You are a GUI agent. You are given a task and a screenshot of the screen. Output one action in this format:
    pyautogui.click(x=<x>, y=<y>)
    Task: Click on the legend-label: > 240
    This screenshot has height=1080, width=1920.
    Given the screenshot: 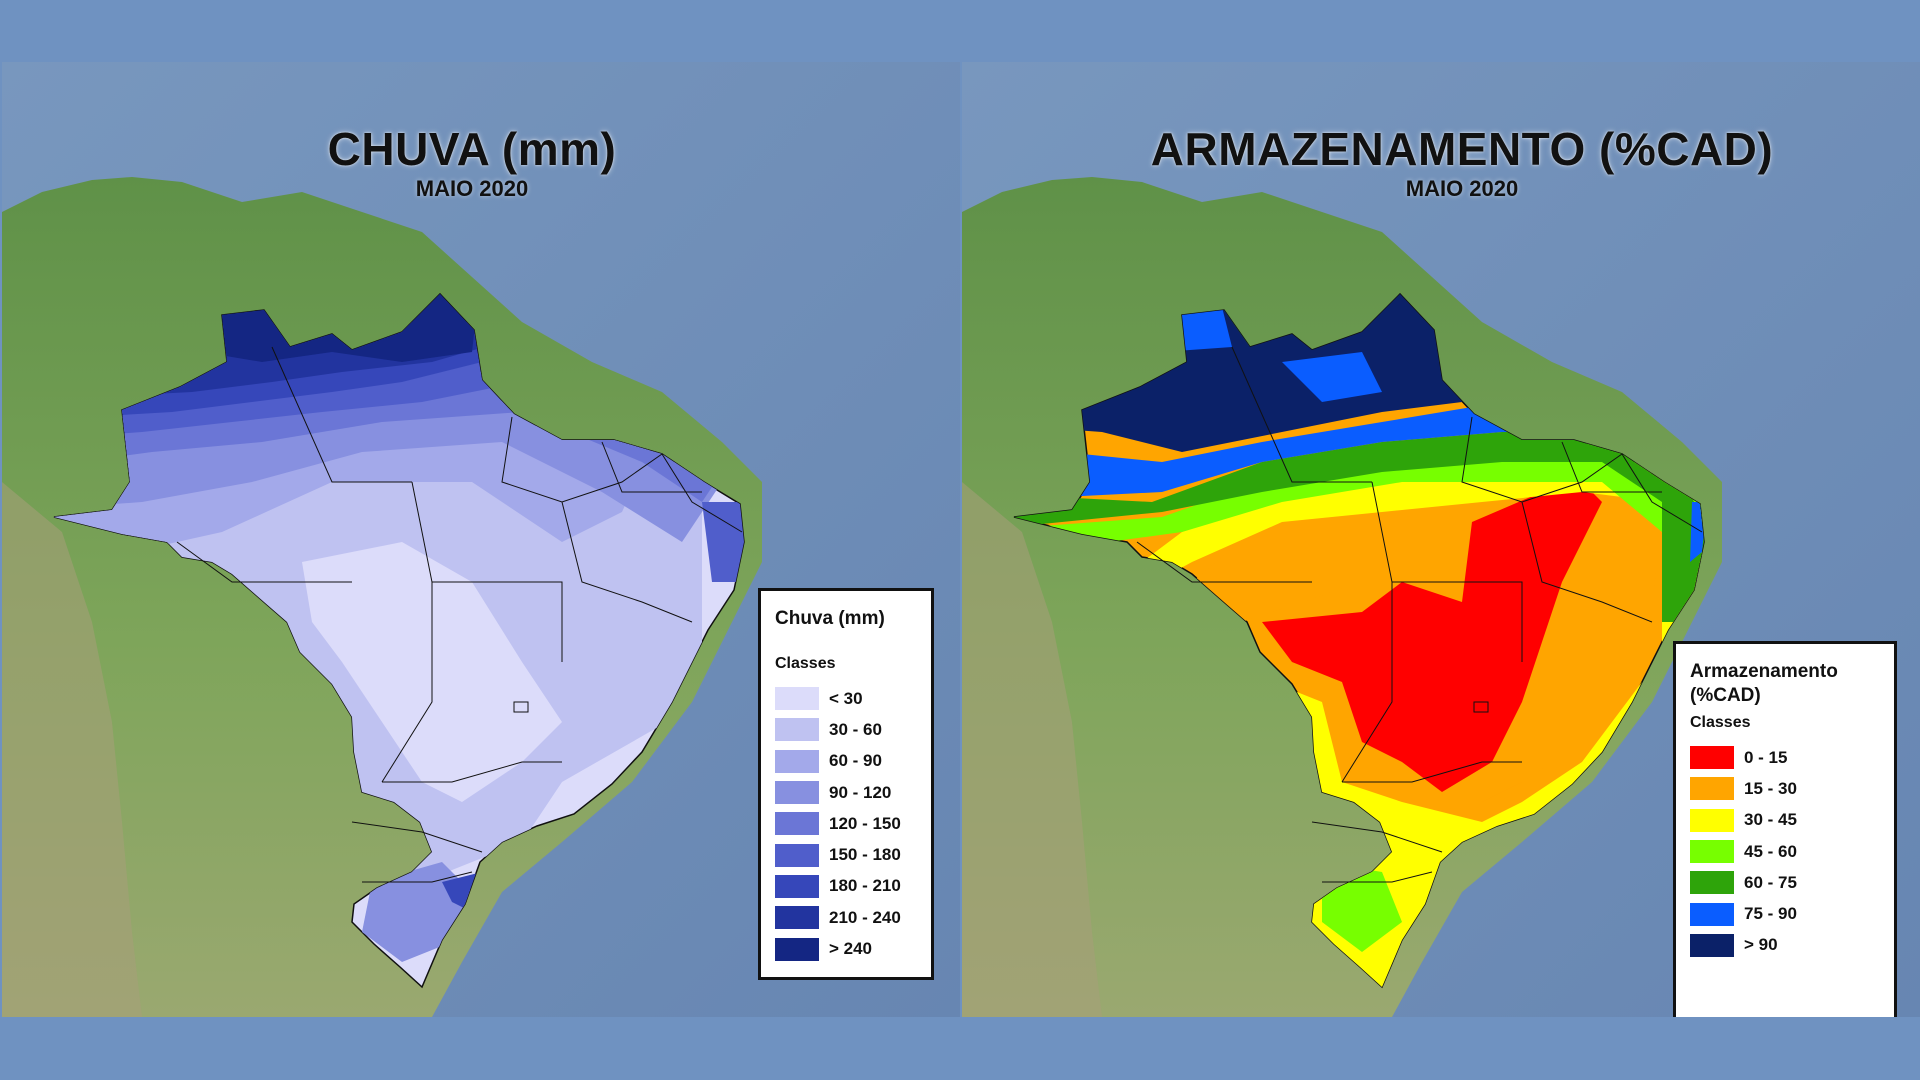 What is the action you would take?
    pyautogui.click(x=851, y=949)
    